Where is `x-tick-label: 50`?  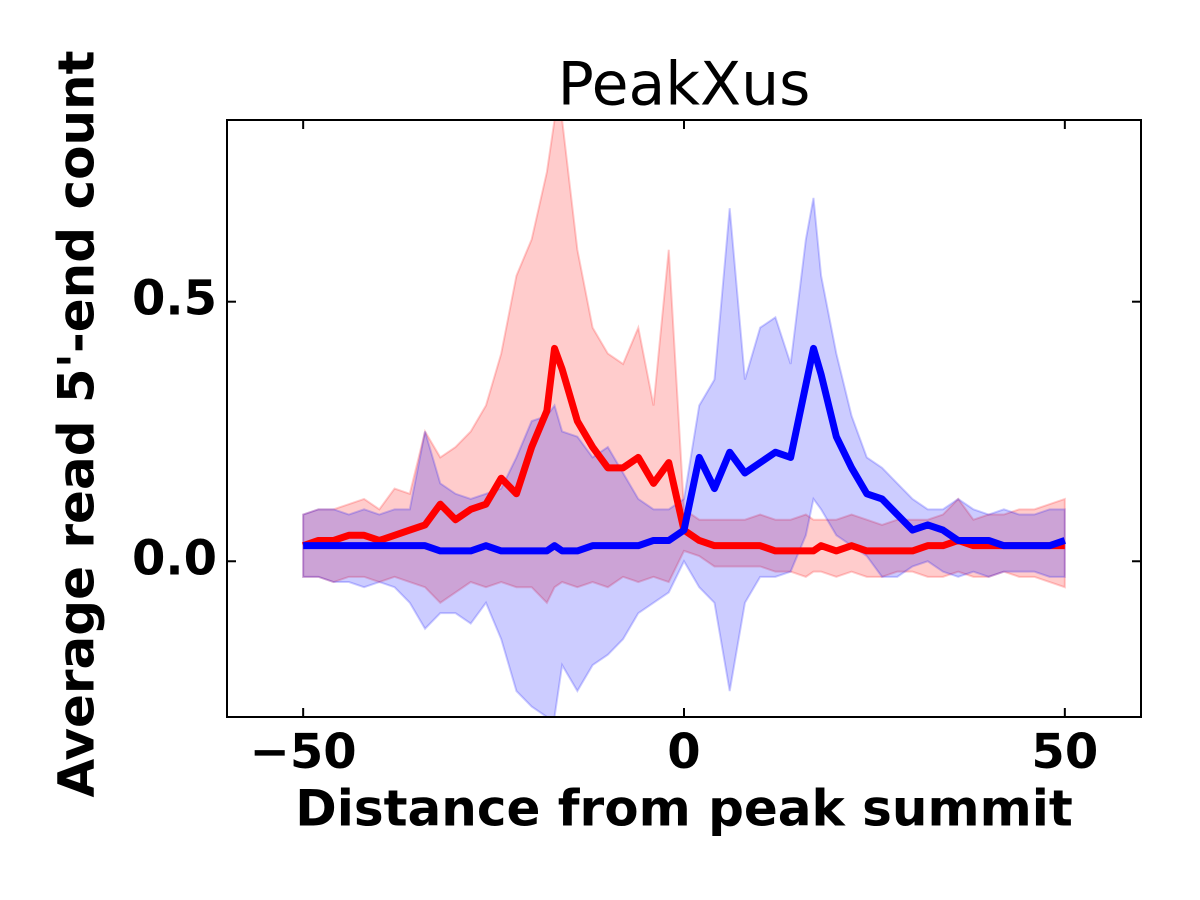
x-tick-label: 50 is located at coordinates (1064, 752).